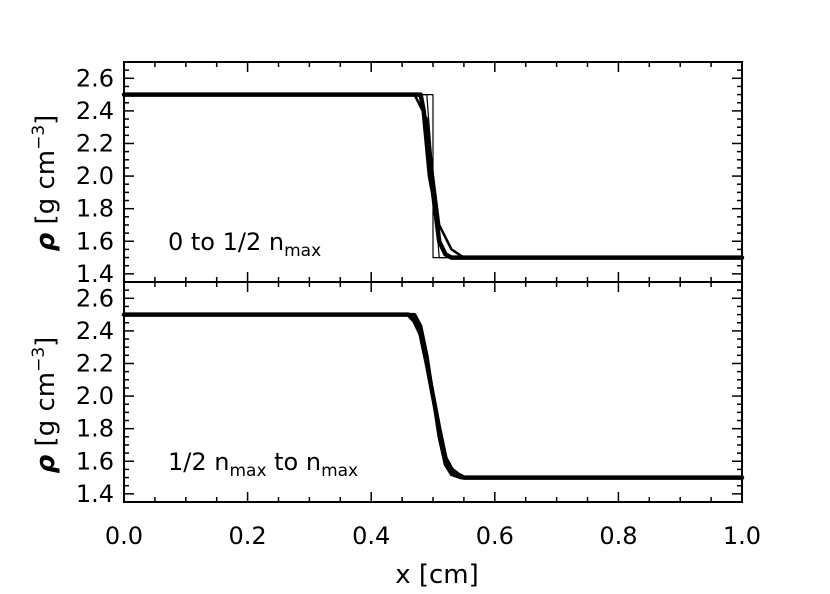  I want to click on top-panel-annotation: 0 to 1/2 nmax, so click(244, 244).